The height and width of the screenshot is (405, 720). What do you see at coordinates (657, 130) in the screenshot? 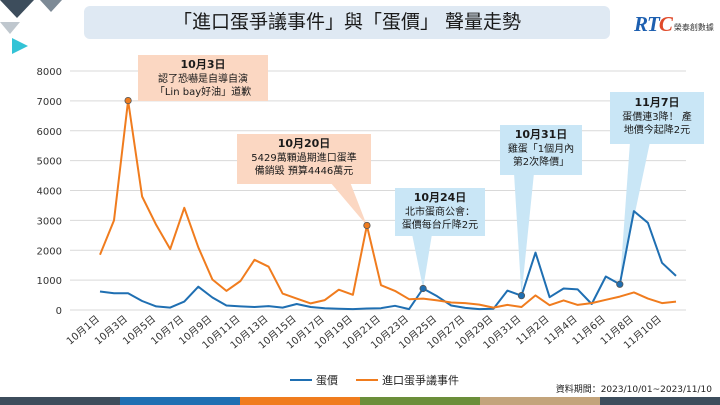
I see `callout-nov7-line2: 地價今起降2元` at bounding box center [657, 130].